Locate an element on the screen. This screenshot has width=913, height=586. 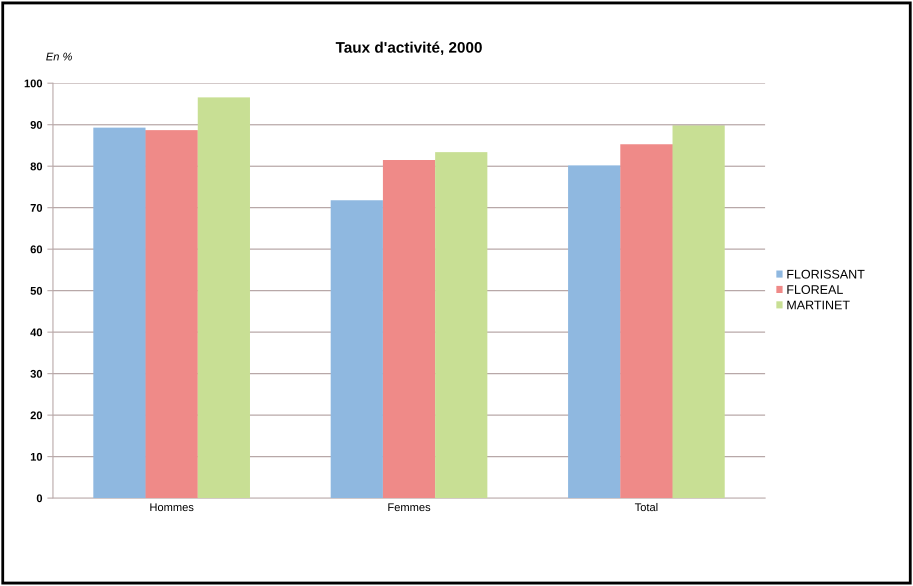
legend-label: FLOREAL is located at coordinates (815, 289).